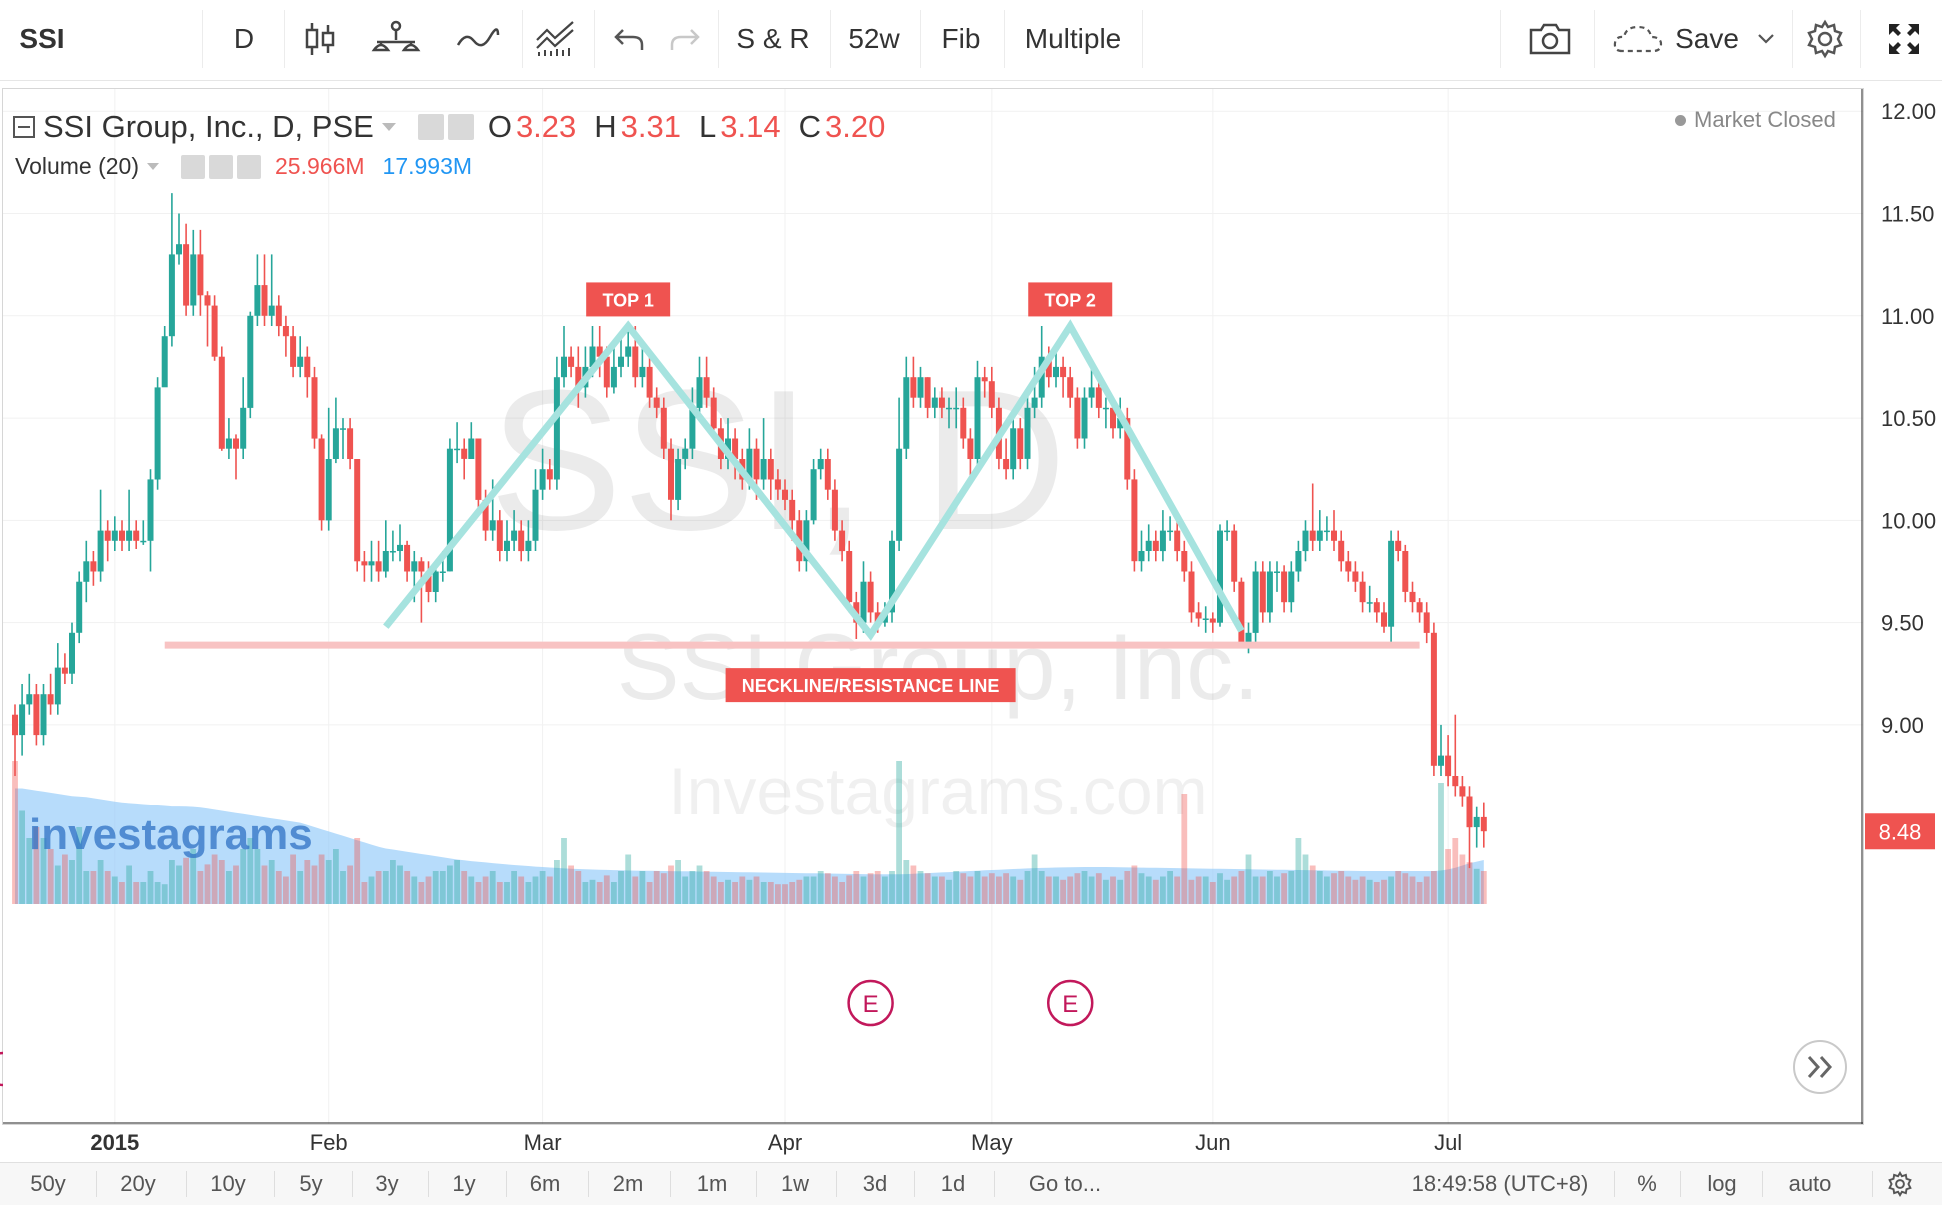  What do you see at coordinates (24, 127) in the screenshot?
I see `collapse-icon` at bounding box center [24, 127].